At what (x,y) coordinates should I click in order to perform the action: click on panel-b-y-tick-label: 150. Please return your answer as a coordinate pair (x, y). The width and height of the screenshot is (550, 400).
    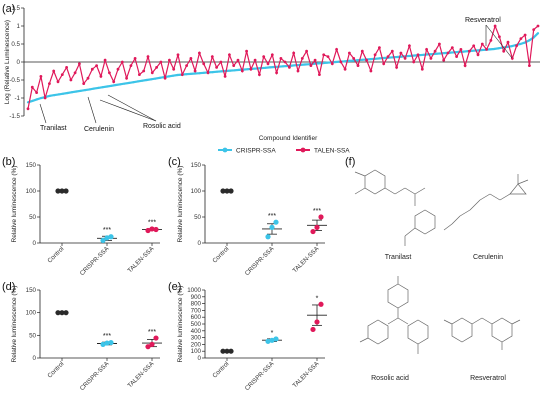
    Looking at the image, I should click on (31, 165).